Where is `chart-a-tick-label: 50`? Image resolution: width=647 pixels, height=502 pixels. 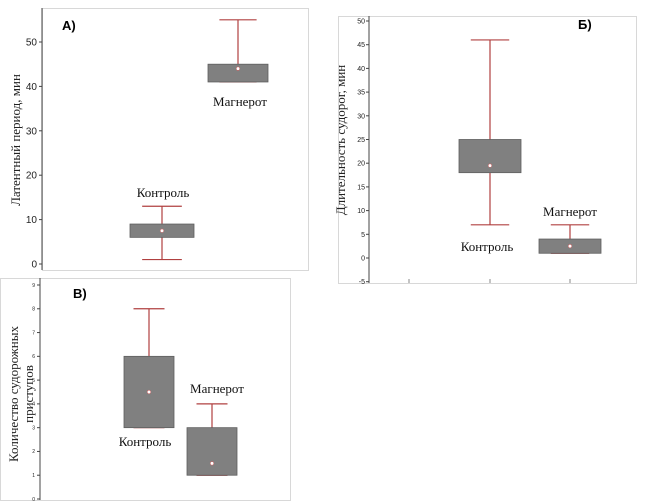 chart-a-tick-label: 50 is located at coordinates (32, 43).